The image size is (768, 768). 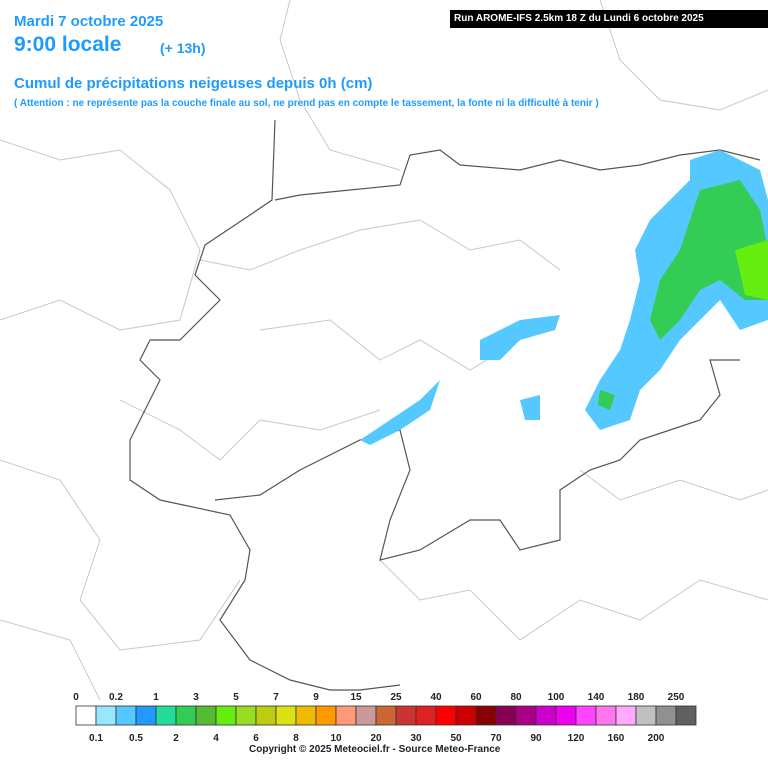 I want to click on legend-label: 140, so click(x=596, y=697).